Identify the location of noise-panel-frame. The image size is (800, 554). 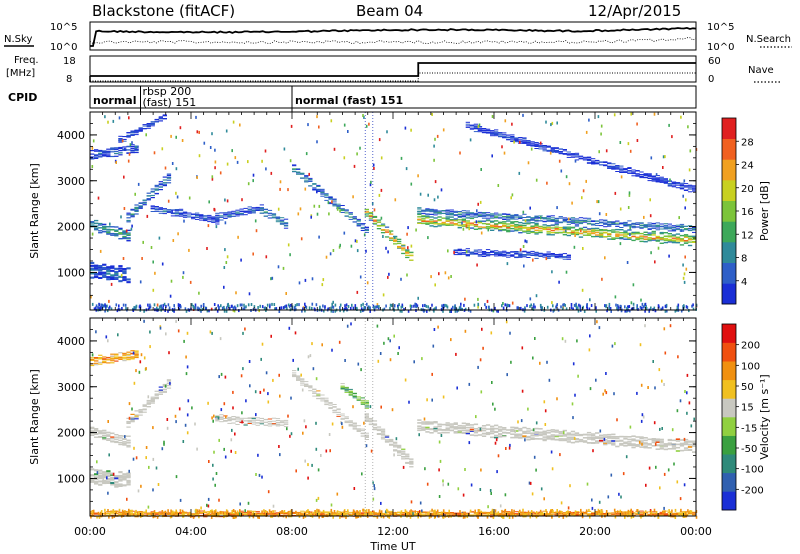
(393, 36).